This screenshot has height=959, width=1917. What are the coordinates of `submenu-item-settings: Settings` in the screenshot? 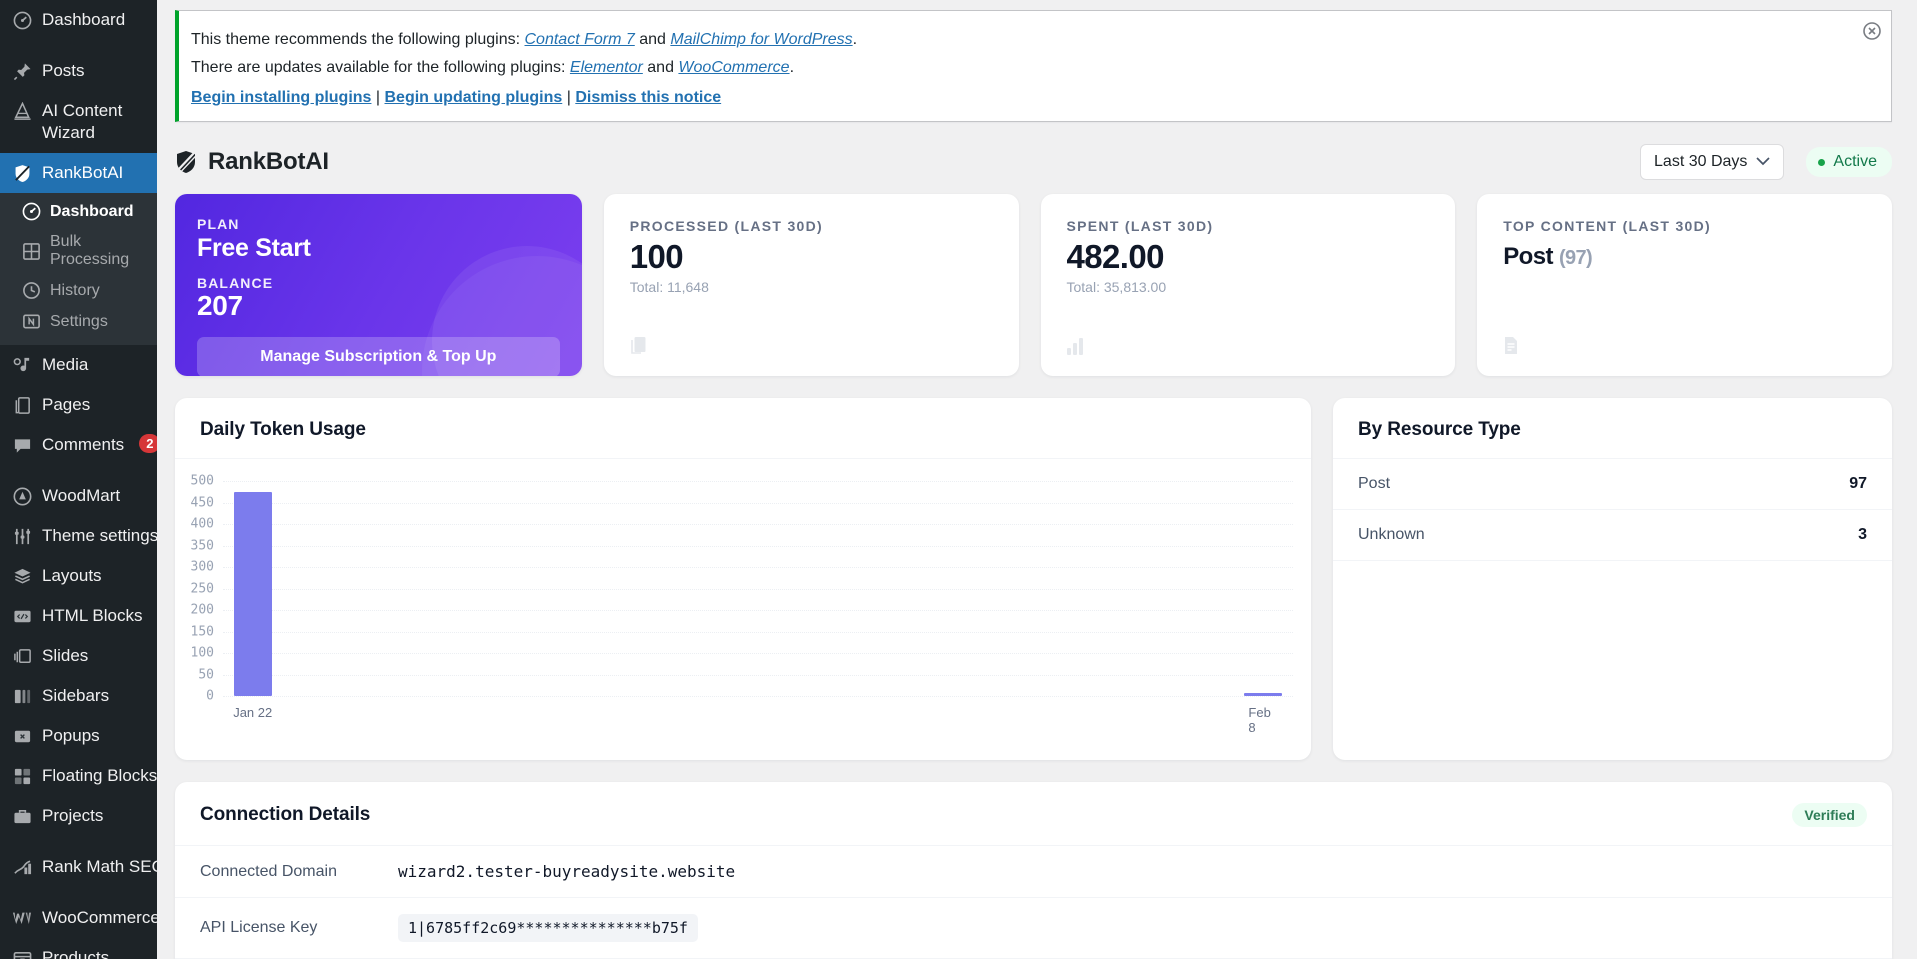 It's located at (78, 321).